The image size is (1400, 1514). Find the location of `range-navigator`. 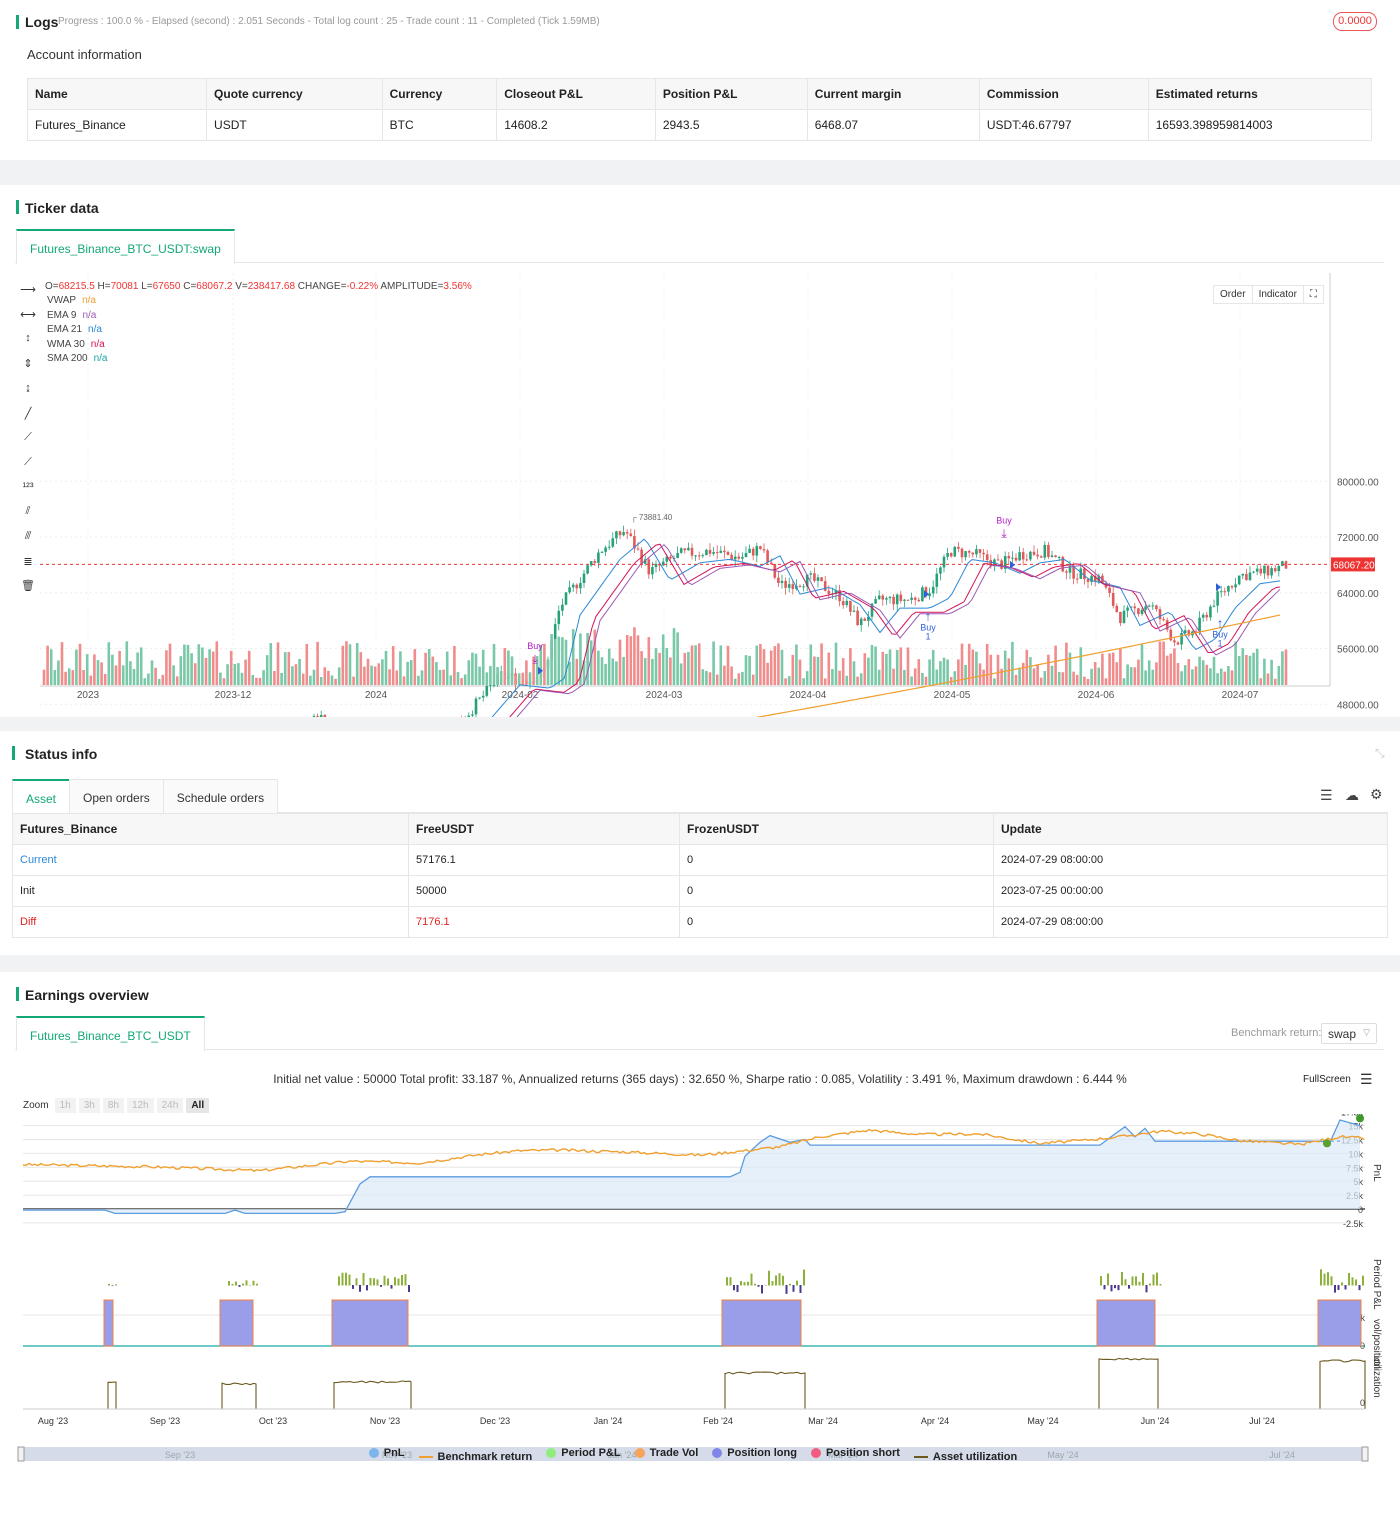

range-navigator is located at coordinates (694, 1454).